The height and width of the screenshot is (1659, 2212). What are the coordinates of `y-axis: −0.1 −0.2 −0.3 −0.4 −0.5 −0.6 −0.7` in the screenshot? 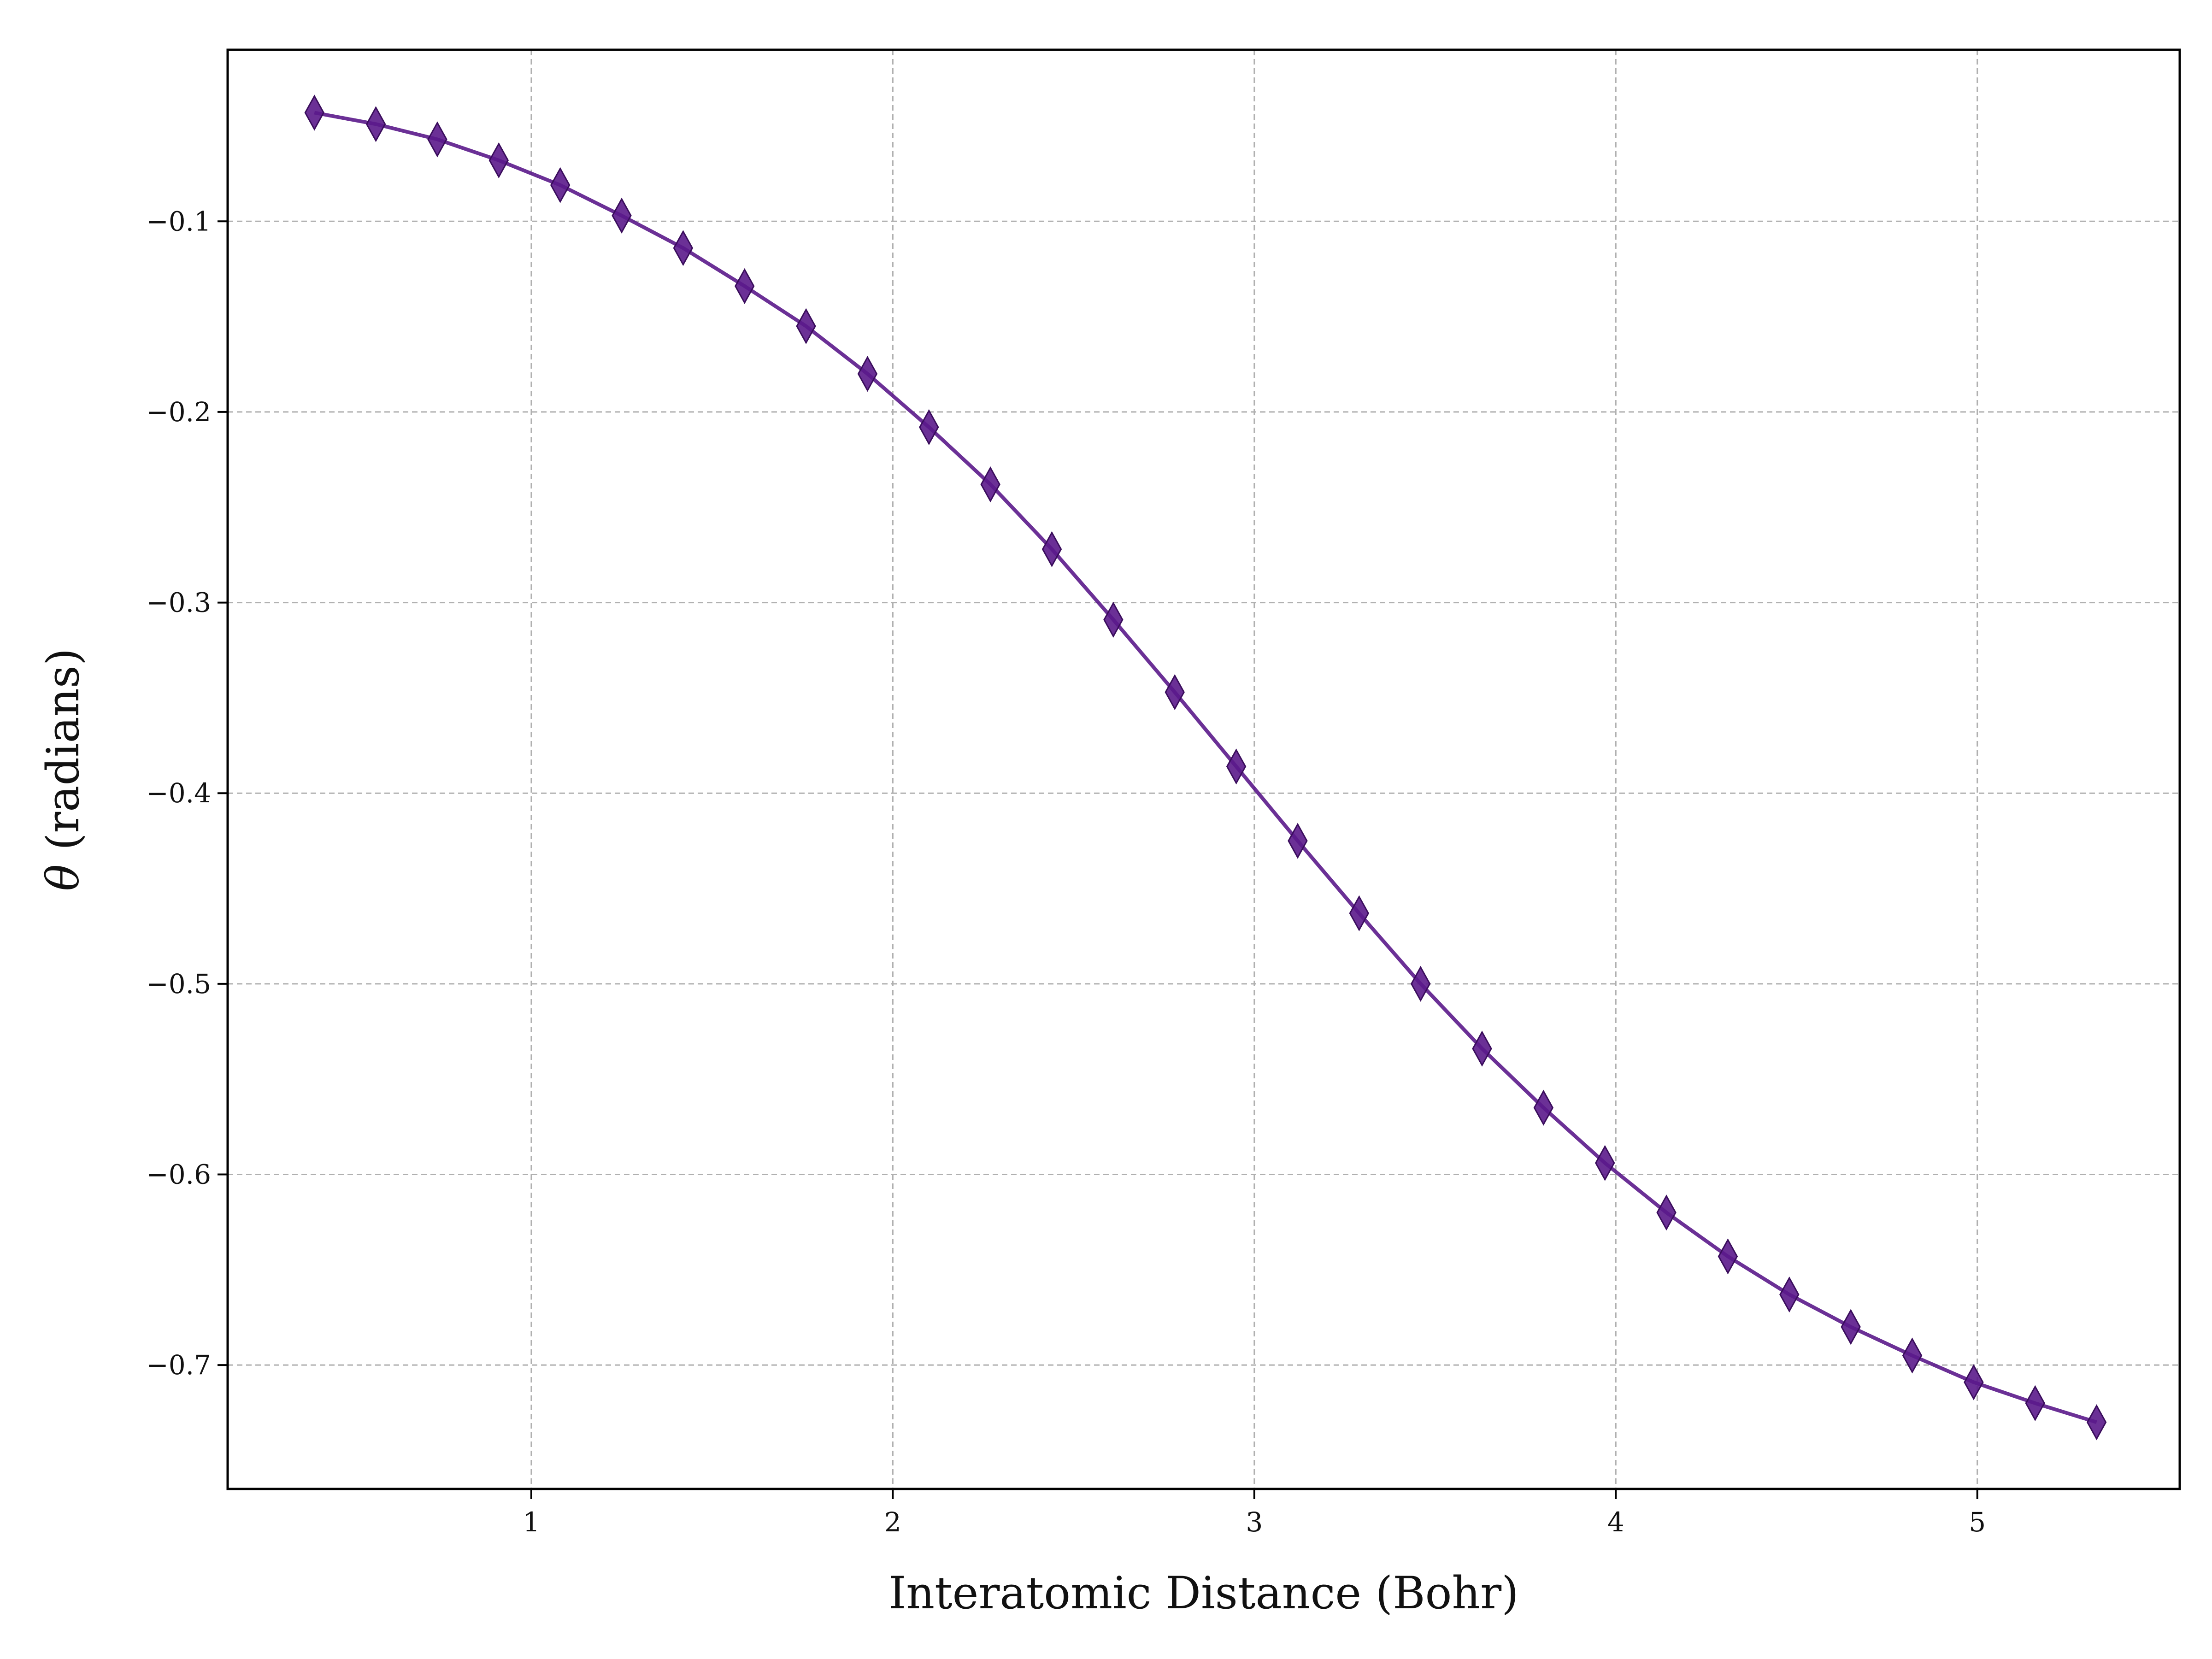 It's located at (187, 793).